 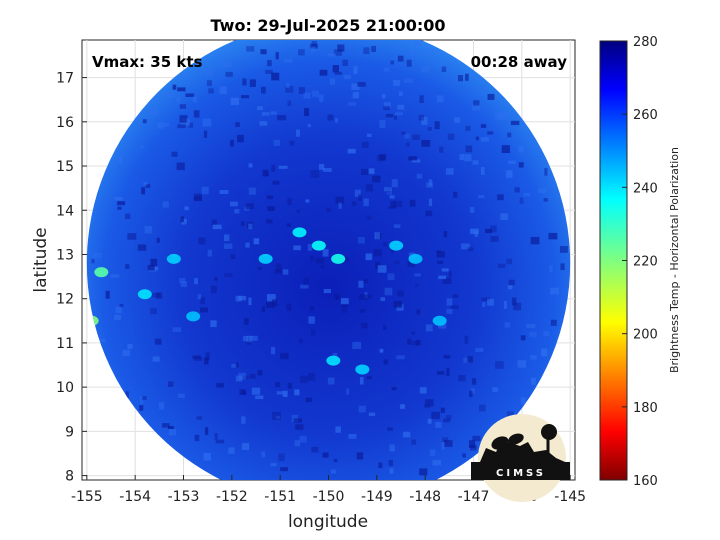 I want to click on colorbar-tick-label: 200, so click(x=645, y=335).